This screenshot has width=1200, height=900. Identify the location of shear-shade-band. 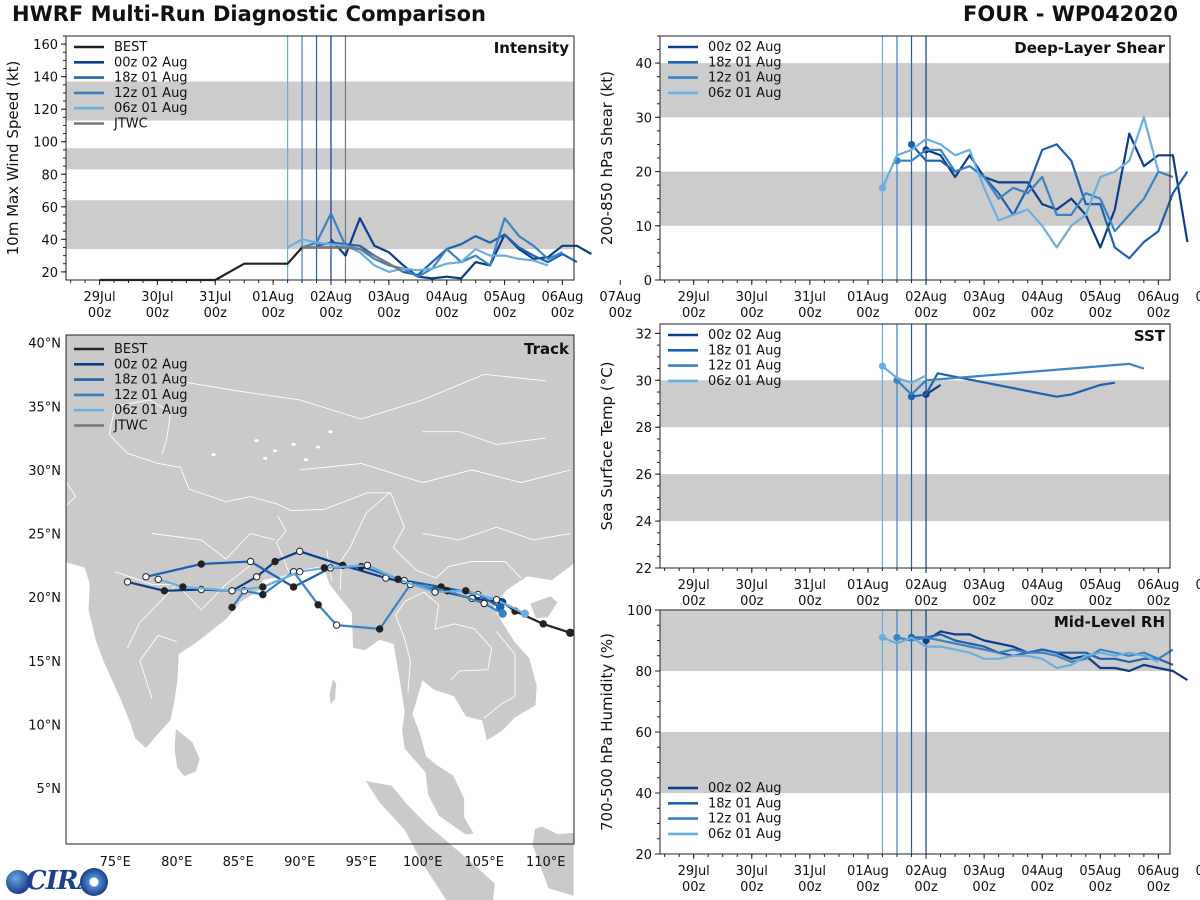
(915, 198).